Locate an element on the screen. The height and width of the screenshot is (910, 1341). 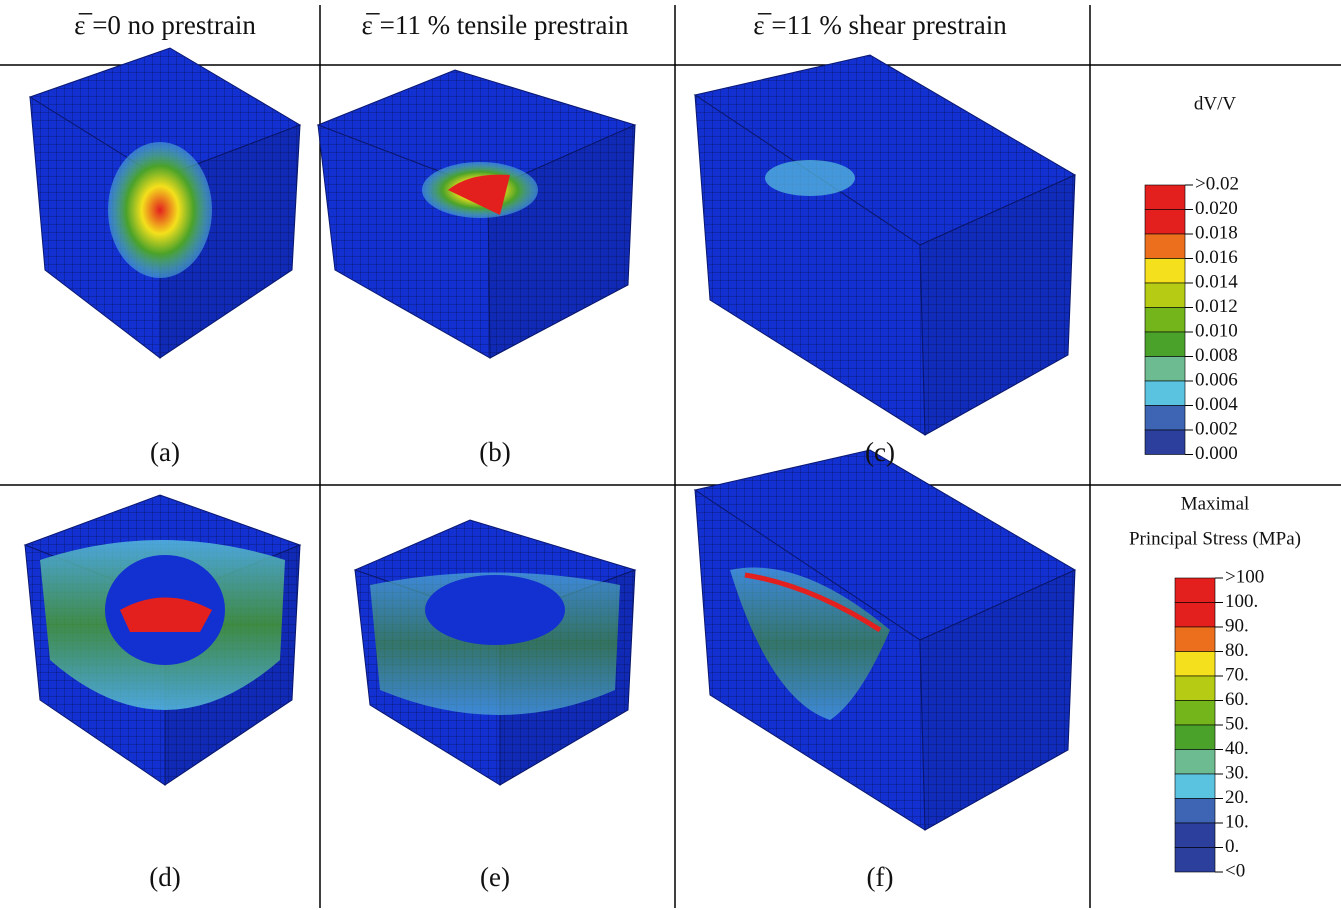
legend-label: 0.002 is located at coordinates (1216, 428).